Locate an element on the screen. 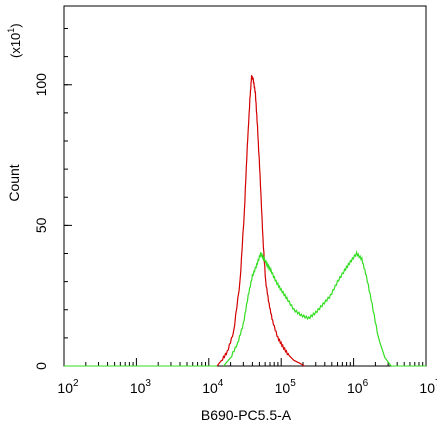 This screenshot has height=425, width=437. y-axis-label: Count is located at coordinates (14, 182).